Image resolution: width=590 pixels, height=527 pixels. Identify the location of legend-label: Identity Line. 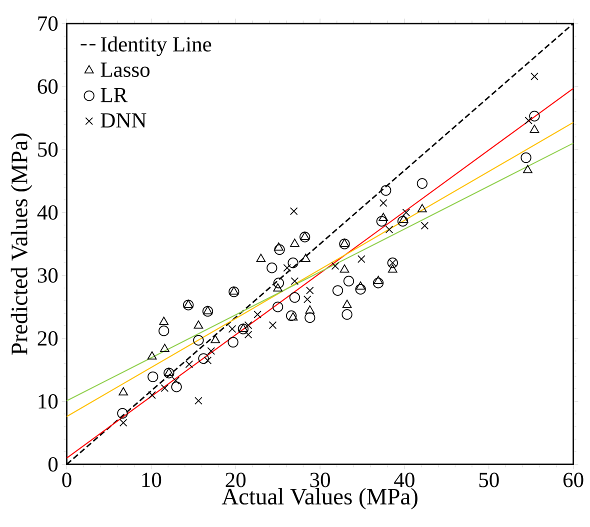
(156, 46).